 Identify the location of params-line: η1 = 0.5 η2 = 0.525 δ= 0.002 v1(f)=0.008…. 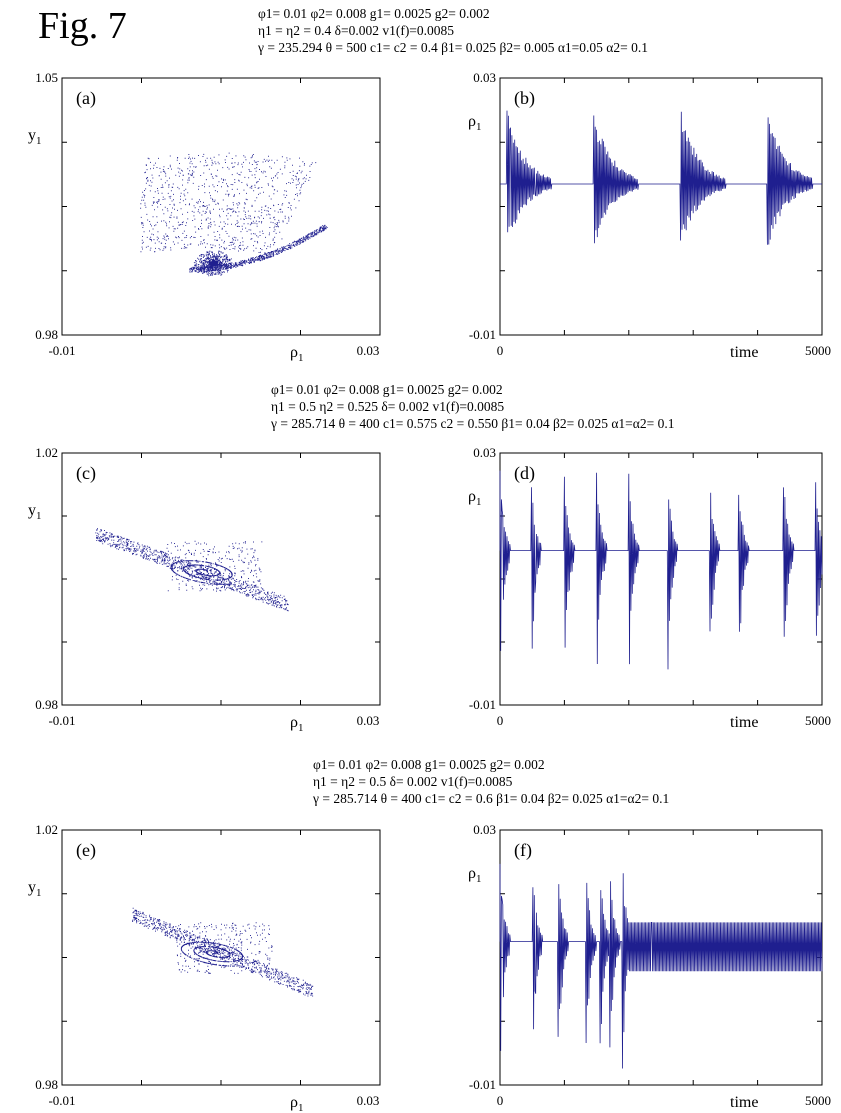
(388, 406).